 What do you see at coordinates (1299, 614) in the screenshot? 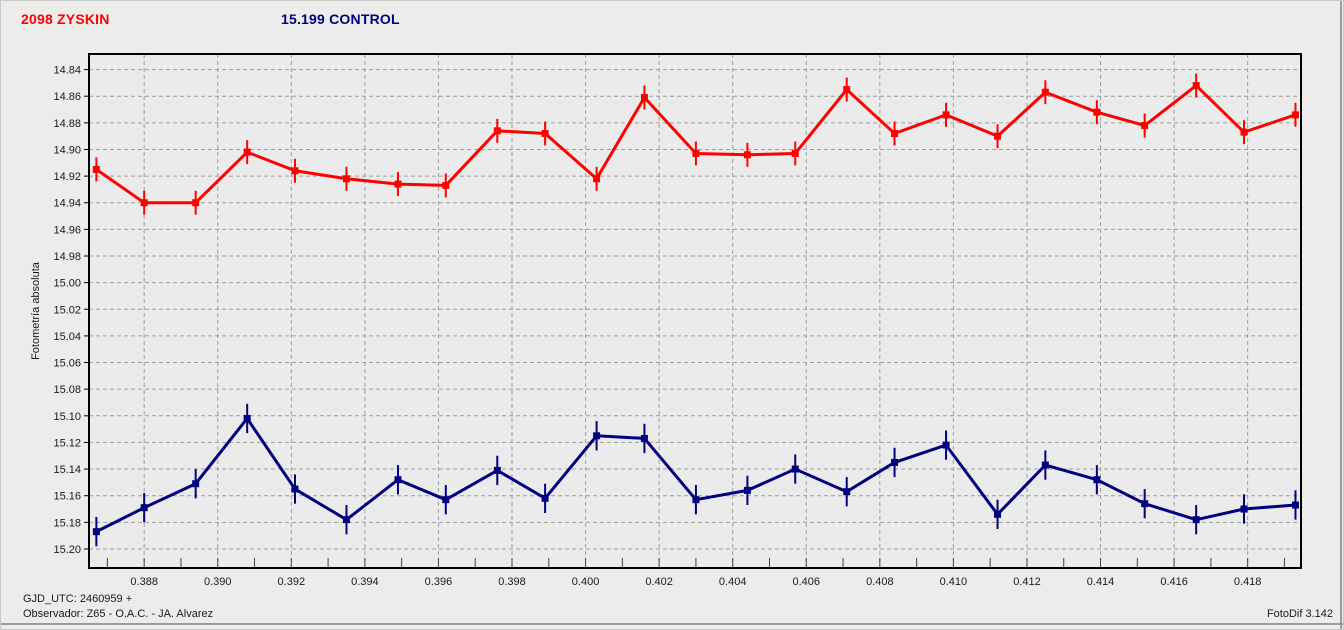
I see `app-version-label: FotoDif 3.142` at bounding box center [1299, 614].